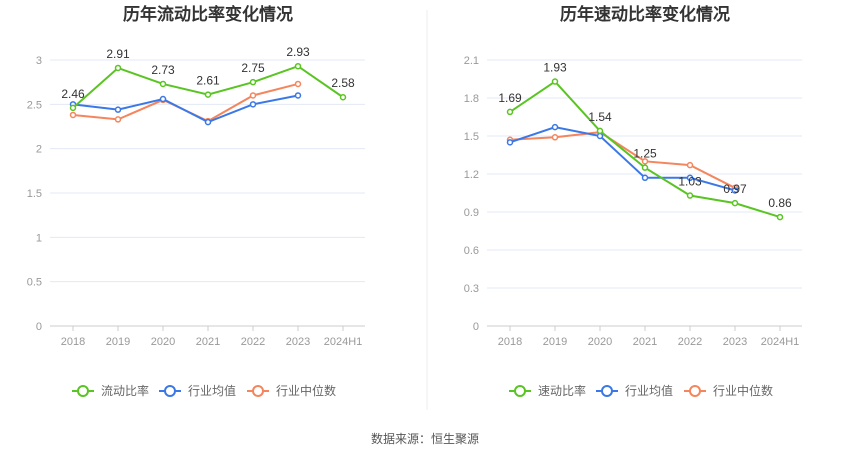  What do you see at coordinates (125, 390) in the screenshot?
I see `legend-label: 流动比率` at bounding box center [125, 390].